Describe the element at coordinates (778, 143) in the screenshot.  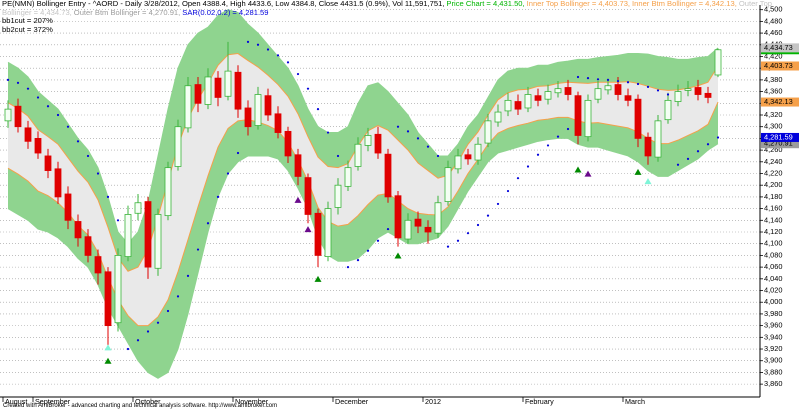
I see `last-value-label: 4,270.91` at that location.